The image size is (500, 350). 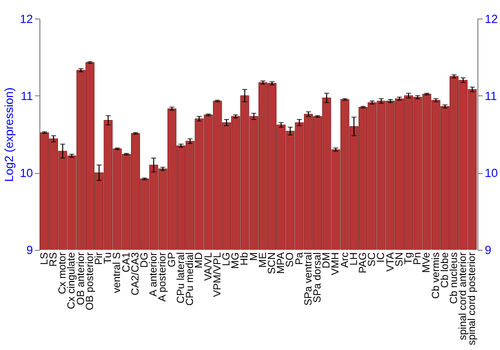 What do you see at coordinates (427, 262) in the screenshot?
I see `x-tick-label: MVe` at bounding box center [427, 262].